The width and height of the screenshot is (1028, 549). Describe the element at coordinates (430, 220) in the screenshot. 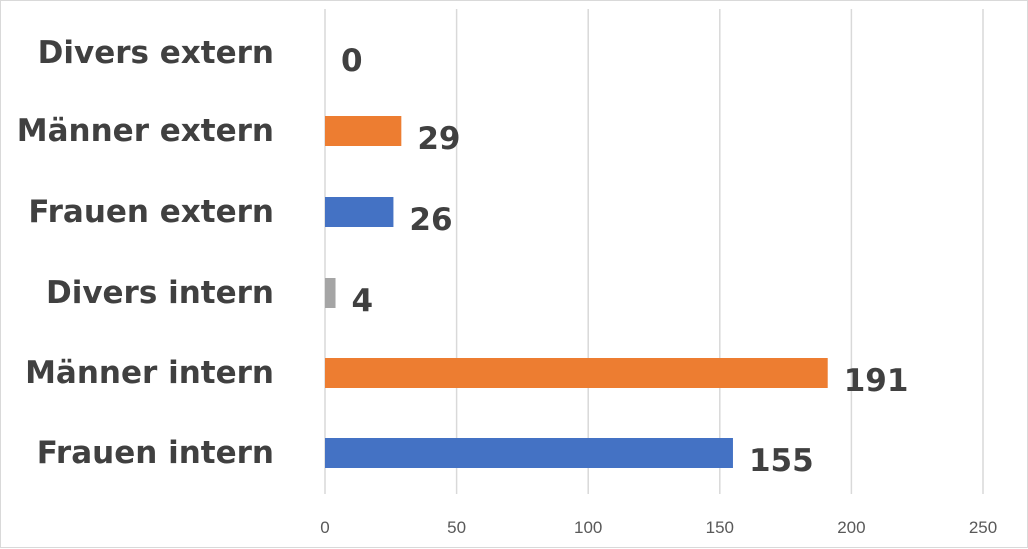

I see `data-label-frauen-extern: 26` at that location.